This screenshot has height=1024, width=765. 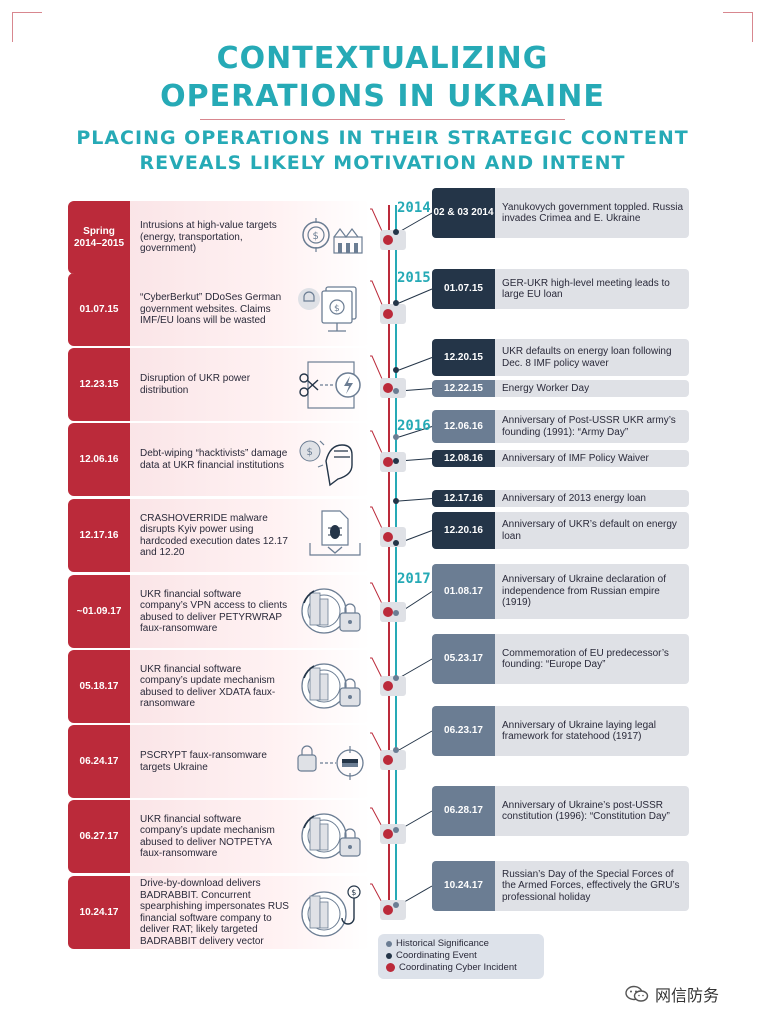 I want to click on legend-item-coordinating: Coordinating Event, so click(x=431, y=955).